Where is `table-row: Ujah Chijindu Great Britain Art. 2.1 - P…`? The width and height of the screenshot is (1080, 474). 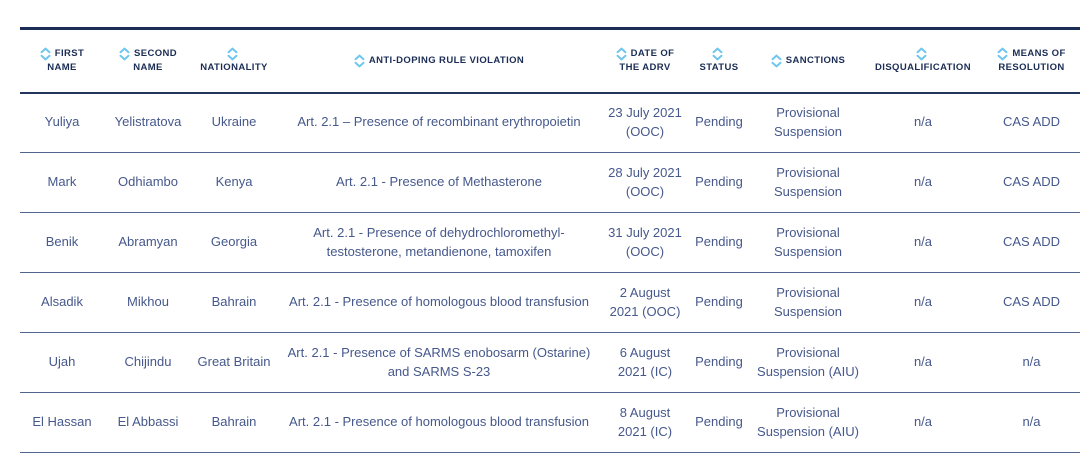 table-row: Ujah Chijindu Great Britain Art. 2.1 - P… is located at coordinates (550, 362).